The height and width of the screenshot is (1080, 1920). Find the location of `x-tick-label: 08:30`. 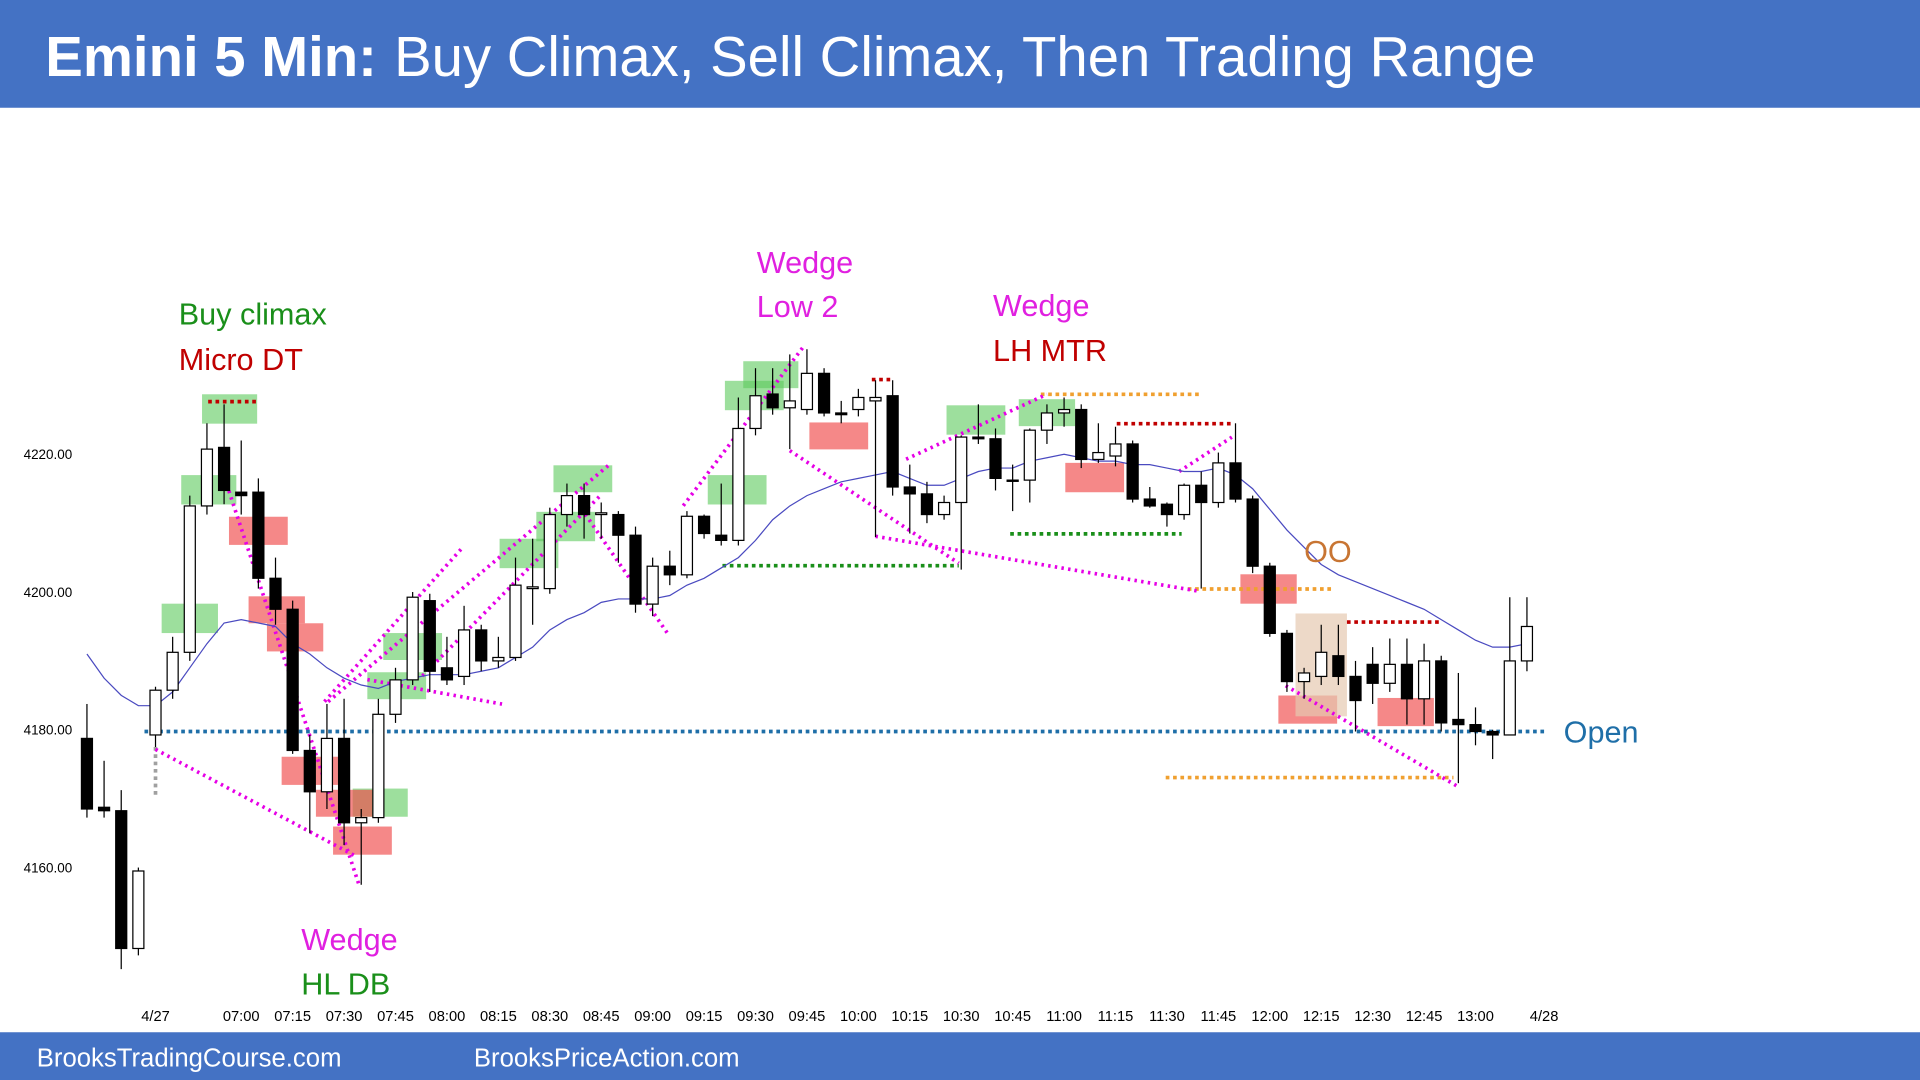

x-tick-label: 08:30 is located at coordinates (549, 1017).